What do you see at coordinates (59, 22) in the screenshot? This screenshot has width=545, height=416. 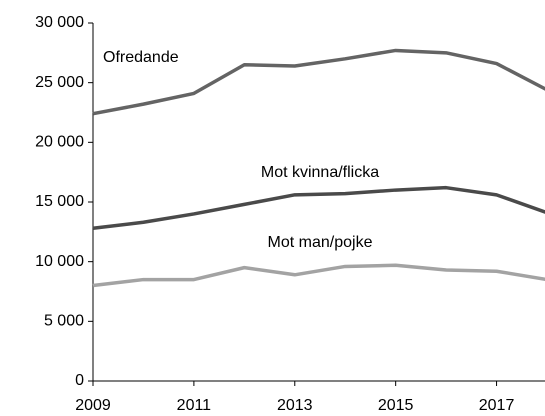 I see `y-tick-label: 30 000` at bounding box center [59, 22].